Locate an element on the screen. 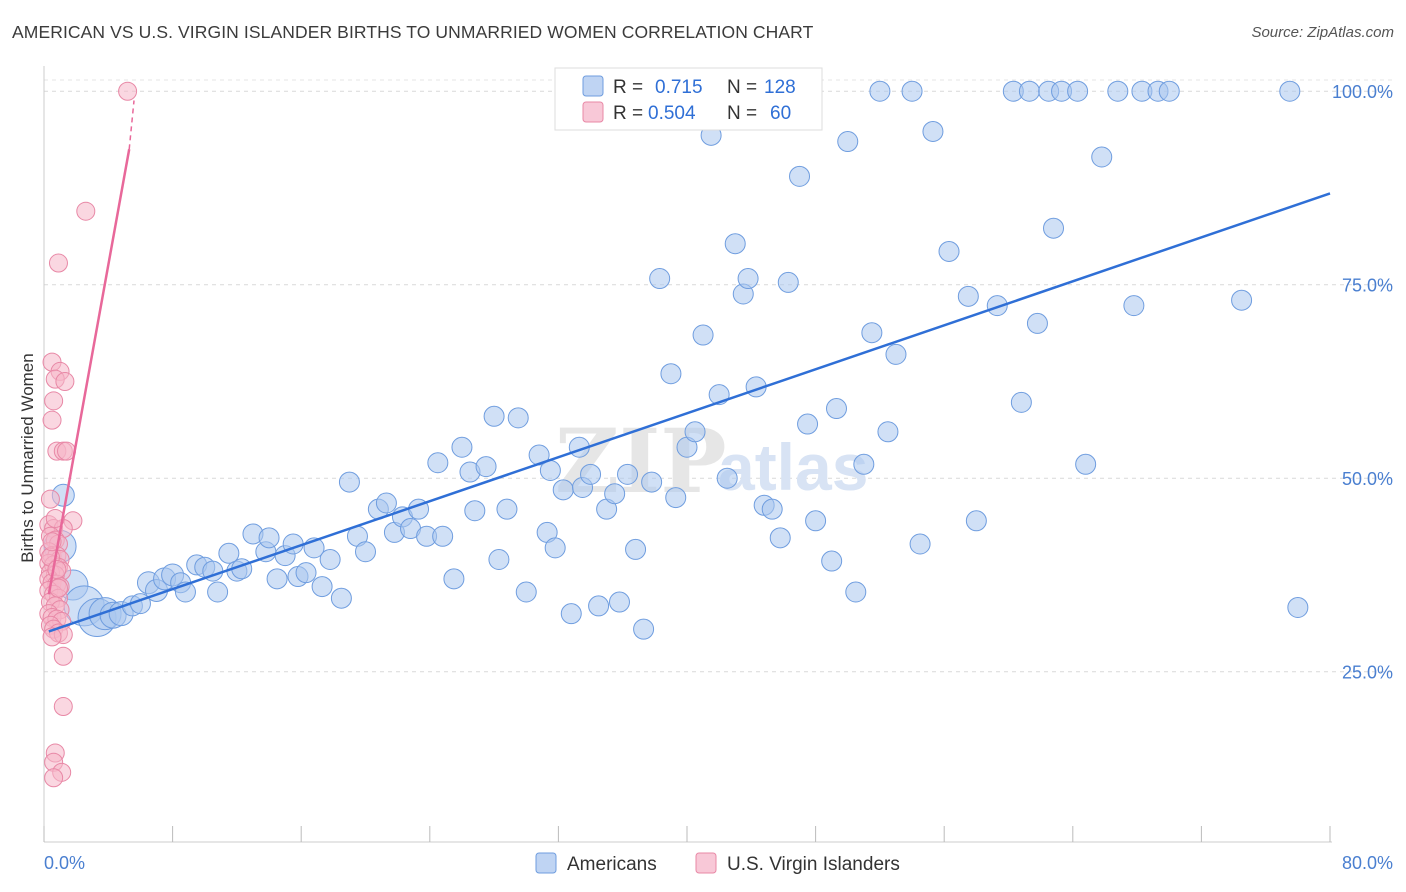  series-1-points is located at coordinates (88, 434).